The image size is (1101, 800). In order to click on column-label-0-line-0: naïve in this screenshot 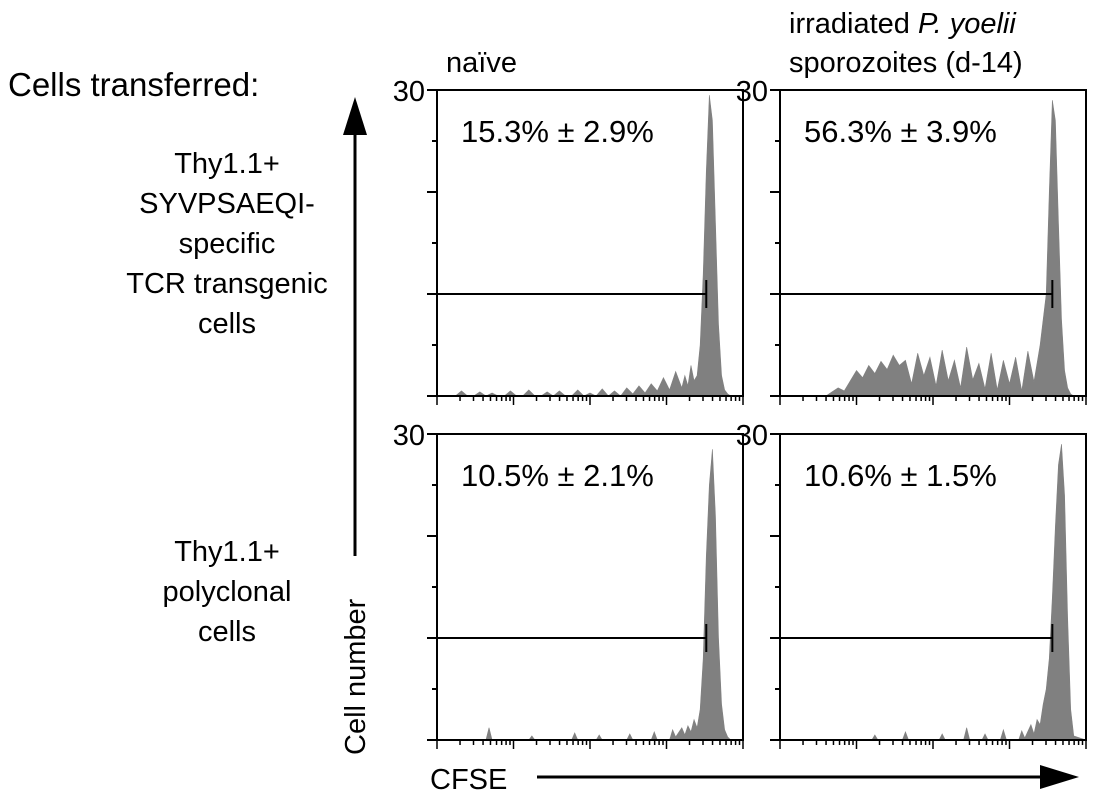, I will do `click(481, 63)`.